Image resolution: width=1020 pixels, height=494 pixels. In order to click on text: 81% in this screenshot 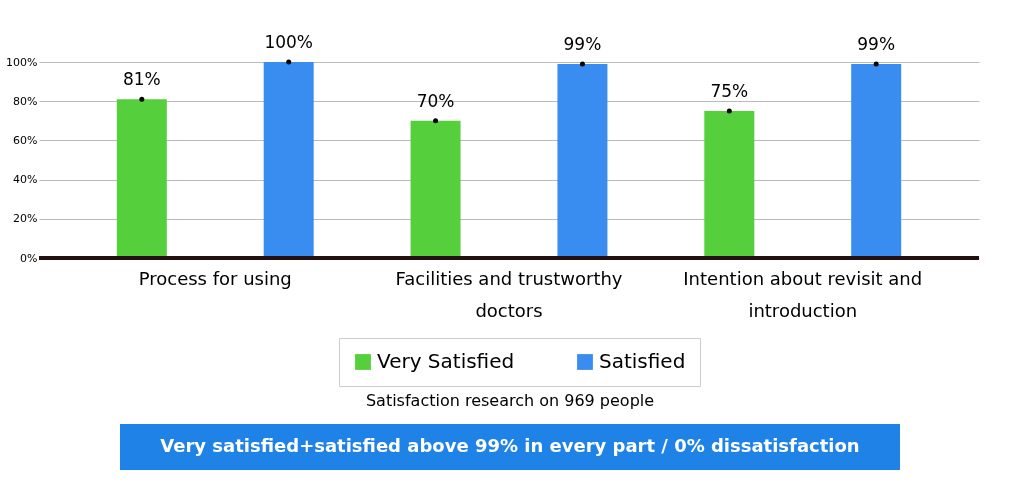, I will do `click(141, 79)`.